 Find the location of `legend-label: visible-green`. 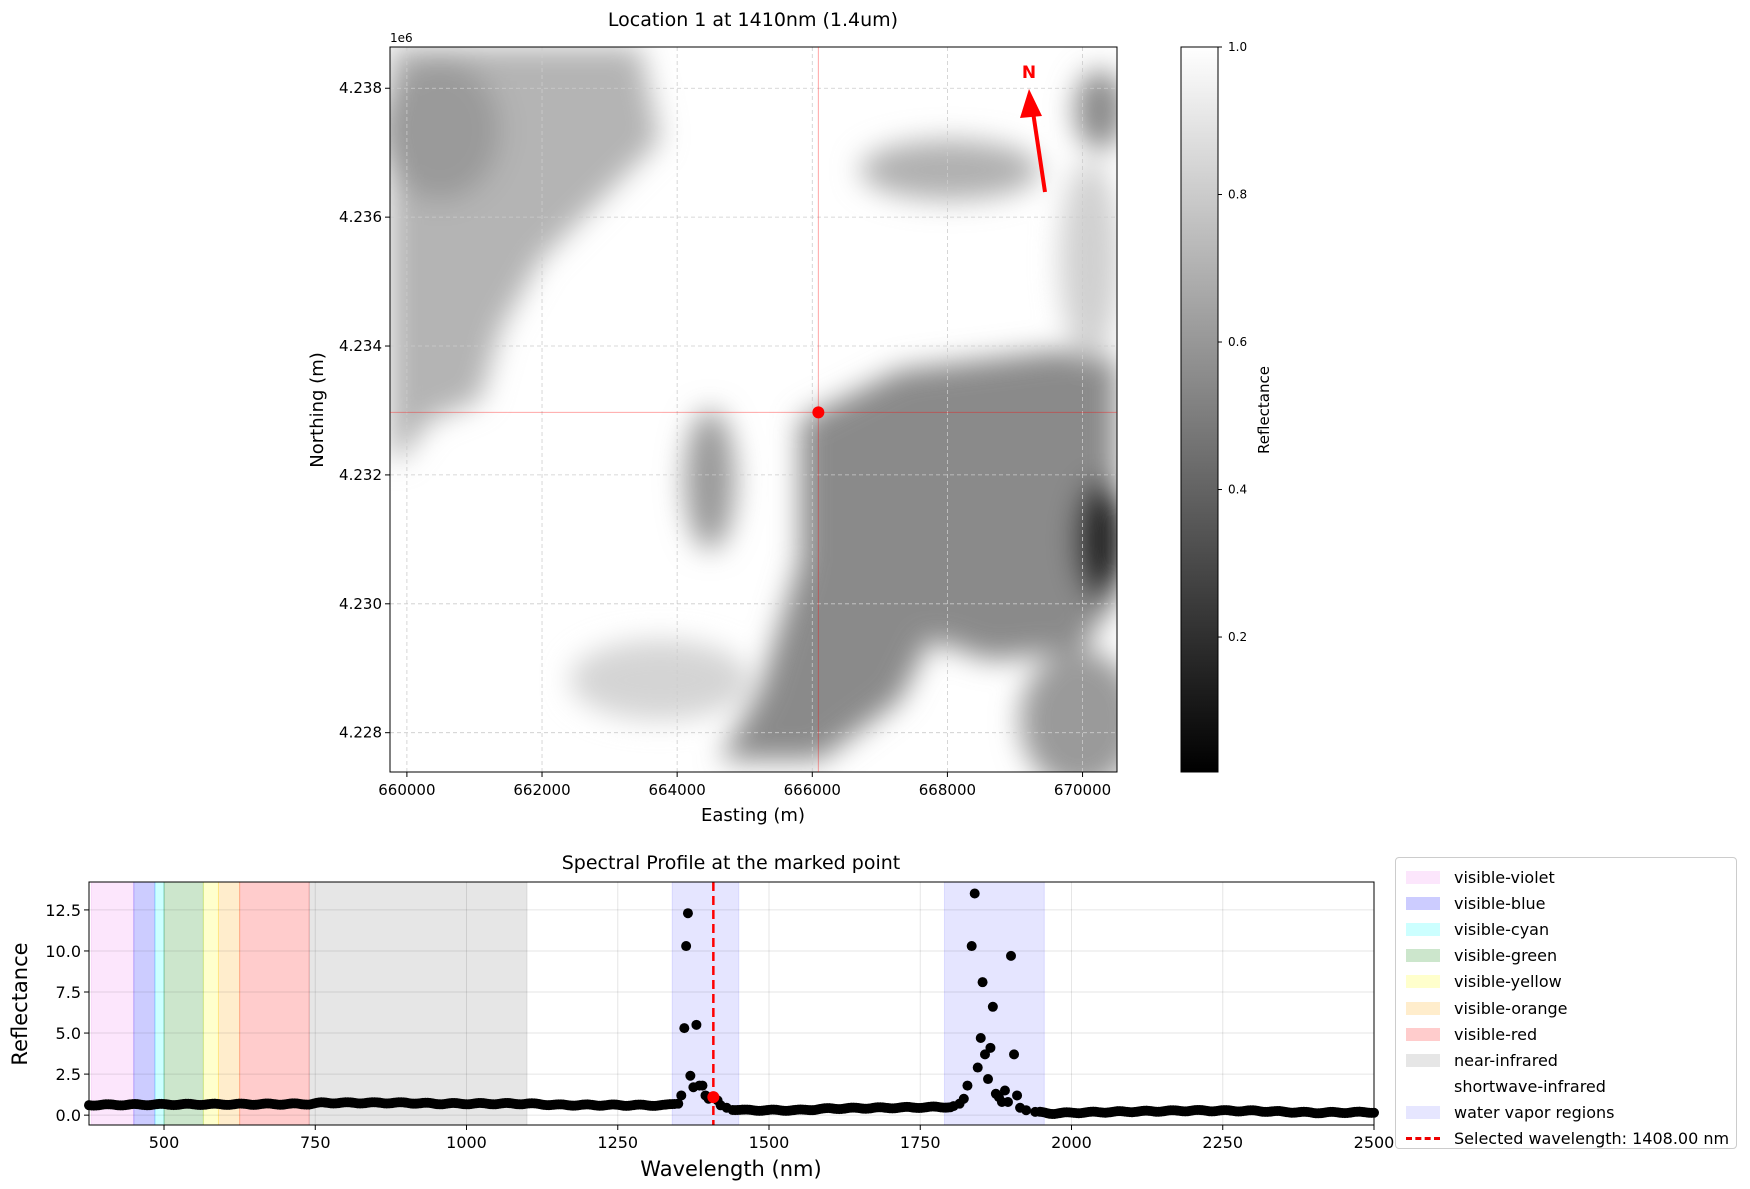

legend-label: visible-green is located at coordinates (1506, 956).